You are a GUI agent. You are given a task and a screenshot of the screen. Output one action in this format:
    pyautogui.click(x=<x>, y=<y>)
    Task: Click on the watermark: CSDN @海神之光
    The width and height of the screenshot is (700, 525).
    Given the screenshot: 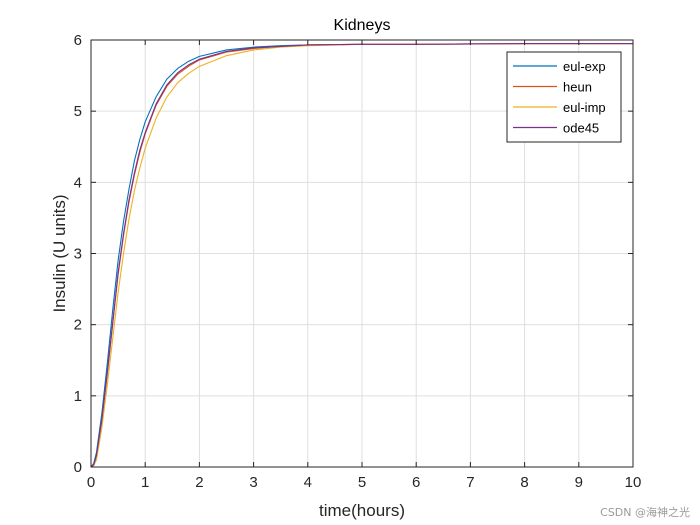 What is the action you would take?
    pyautogui.click(x=645, y=512)
    